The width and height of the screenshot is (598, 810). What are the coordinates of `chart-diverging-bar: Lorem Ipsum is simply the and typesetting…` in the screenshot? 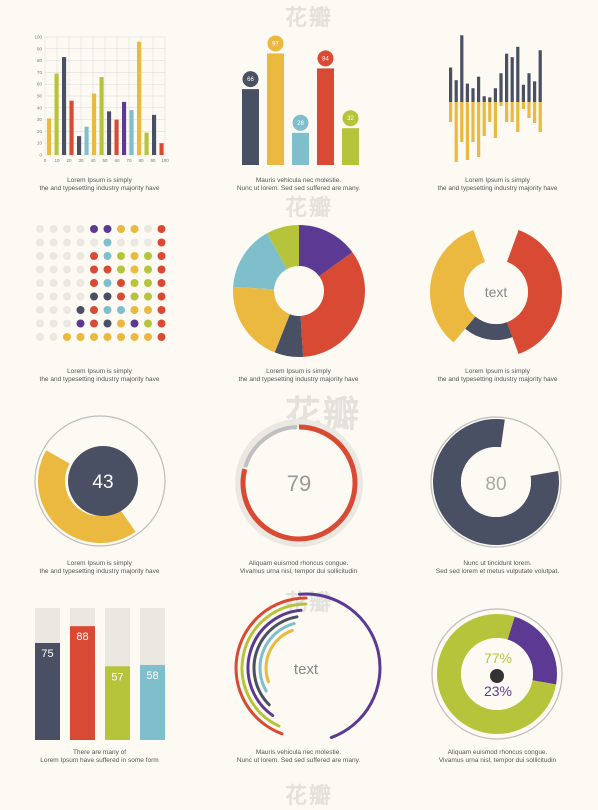 It's located at (497, 100).